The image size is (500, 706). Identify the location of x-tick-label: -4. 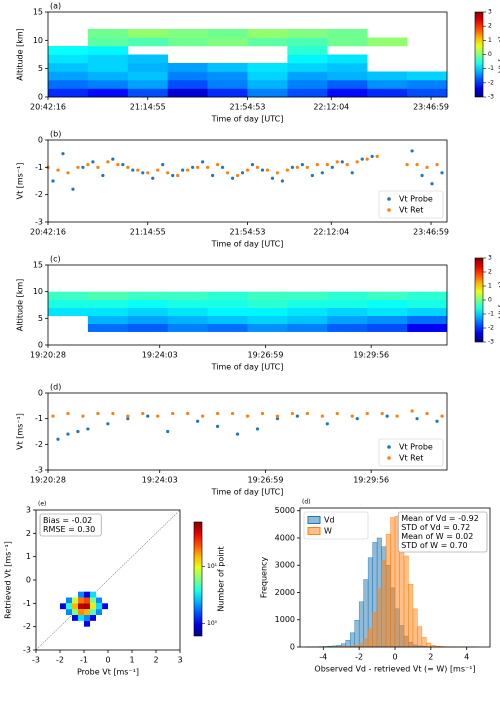
(323, 657).